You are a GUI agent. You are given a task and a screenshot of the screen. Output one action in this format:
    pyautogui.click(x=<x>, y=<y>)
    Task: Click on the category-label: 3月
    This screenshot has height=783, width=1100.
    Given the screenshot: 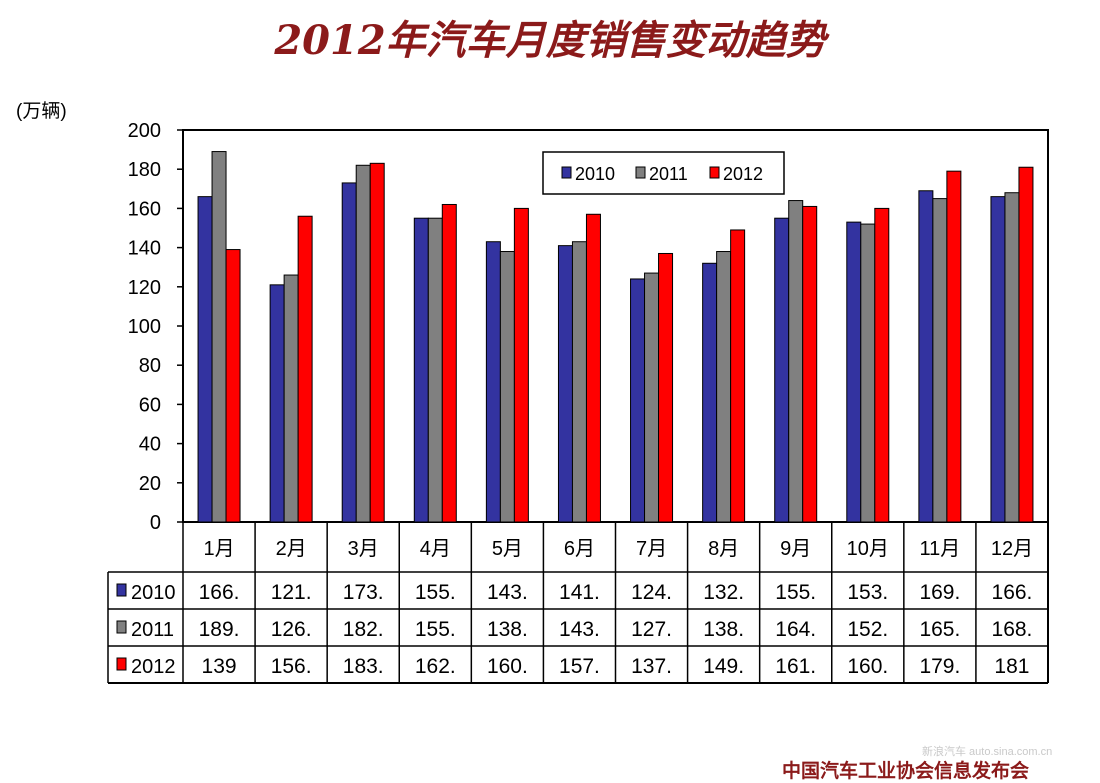 What is the action you would take?
    pyautogui.click(x=363, y=549)
    